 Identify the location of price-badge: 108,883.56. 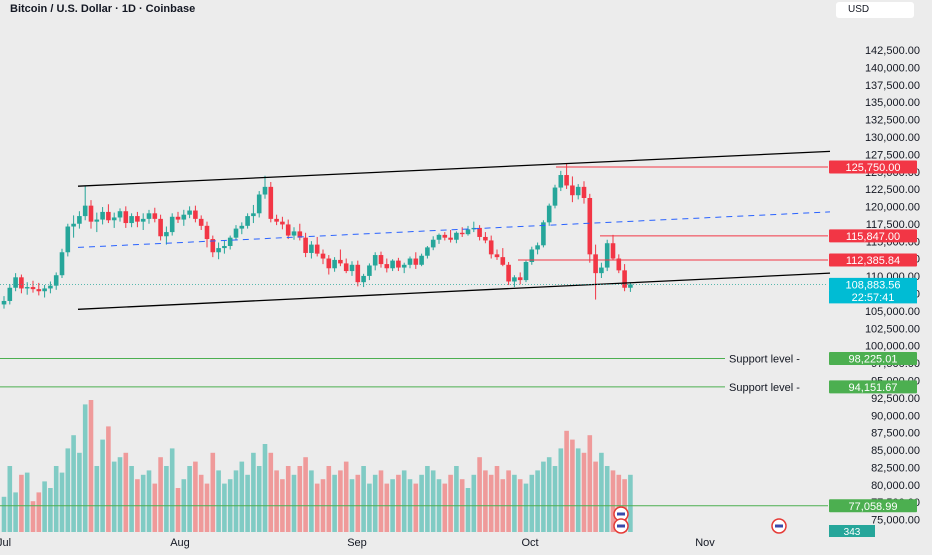
(872, 285).